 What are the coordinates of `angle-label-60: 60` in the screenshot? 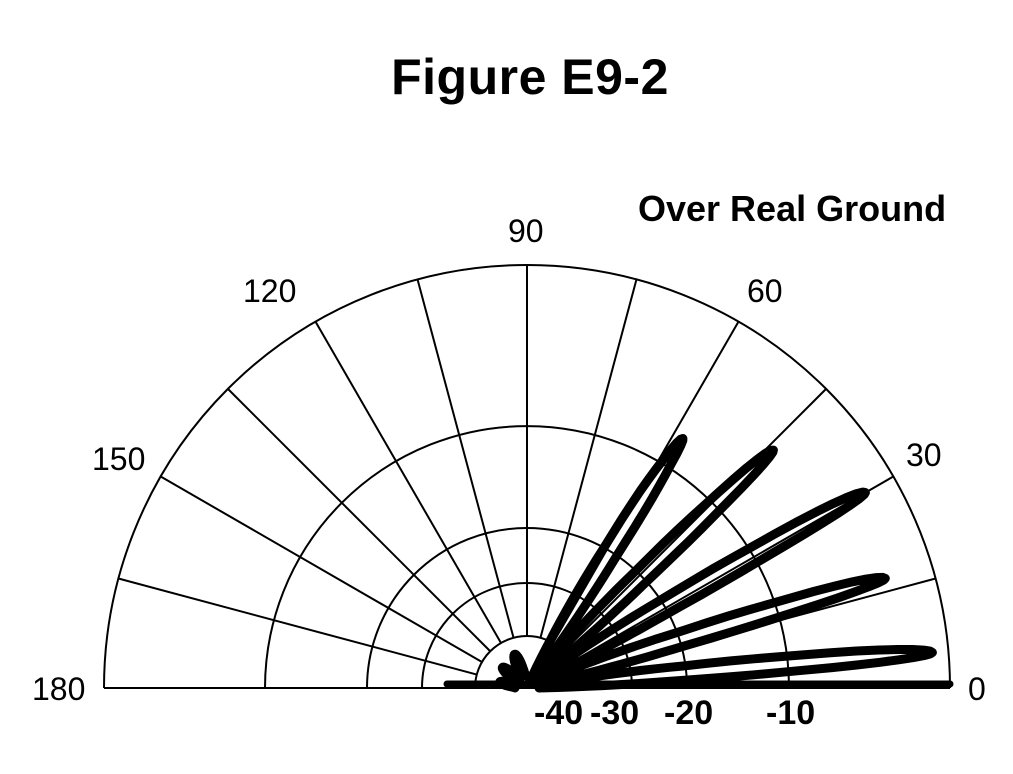 It's located at (765, 291).